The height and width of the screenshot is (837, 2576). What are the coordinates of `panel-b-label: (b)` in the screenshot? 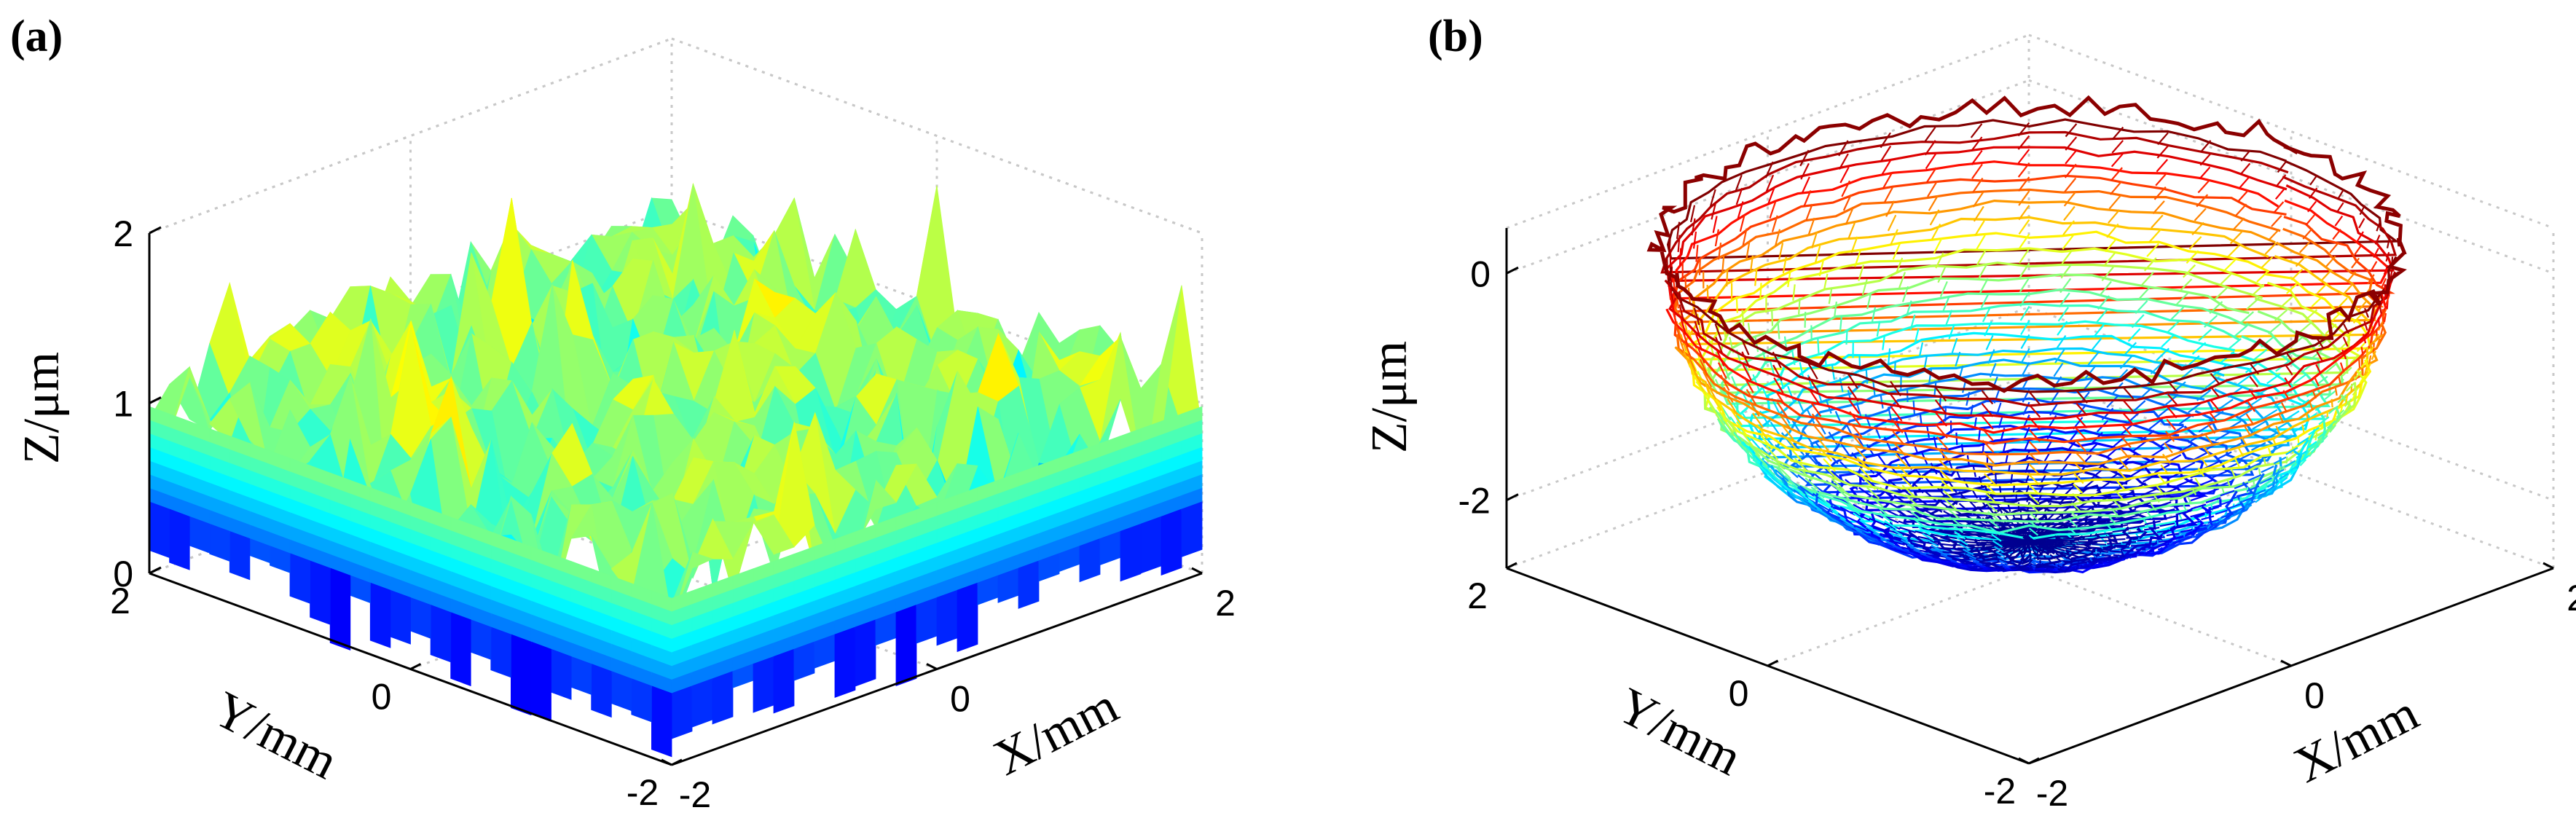 It's located at (1455, 36).